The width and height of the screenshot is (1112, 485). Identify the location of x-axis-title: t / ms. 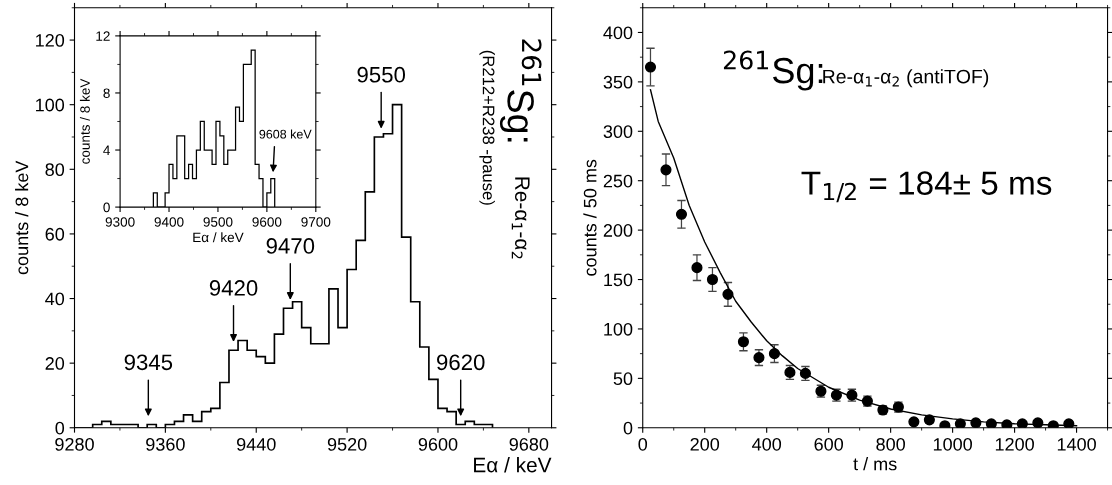
(875, 464).